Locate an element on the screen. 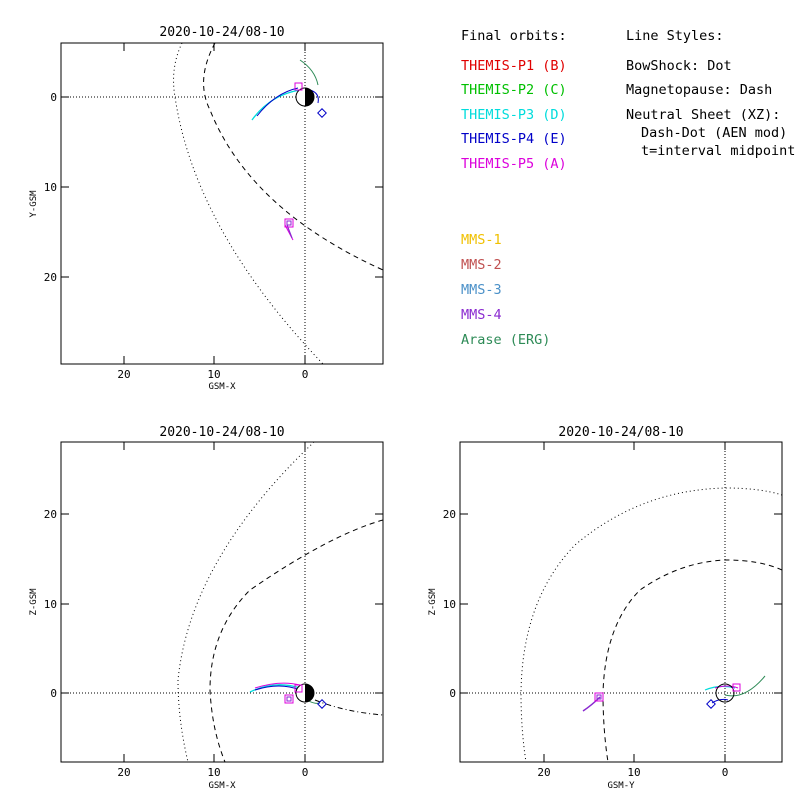 This screenshot has width=800, height=800. p5-marker-yz is located at coordinates (736, 687).